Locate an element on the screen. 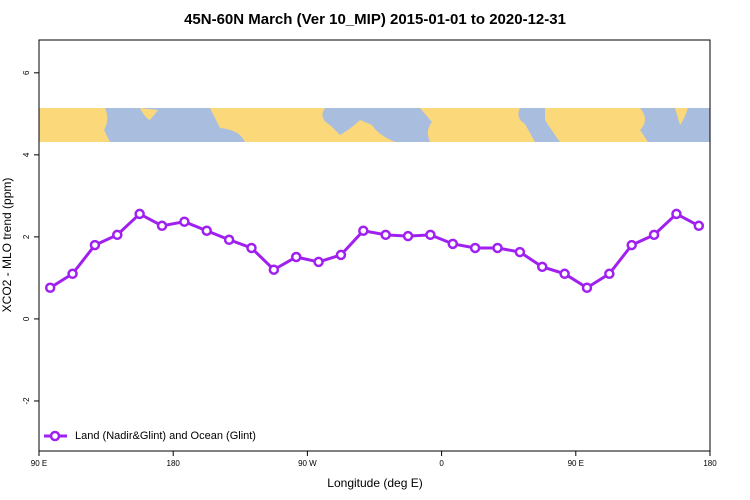 This screenshot has width=750, height=500. y-tick-label: -2 is located at coordinates (26, 401).